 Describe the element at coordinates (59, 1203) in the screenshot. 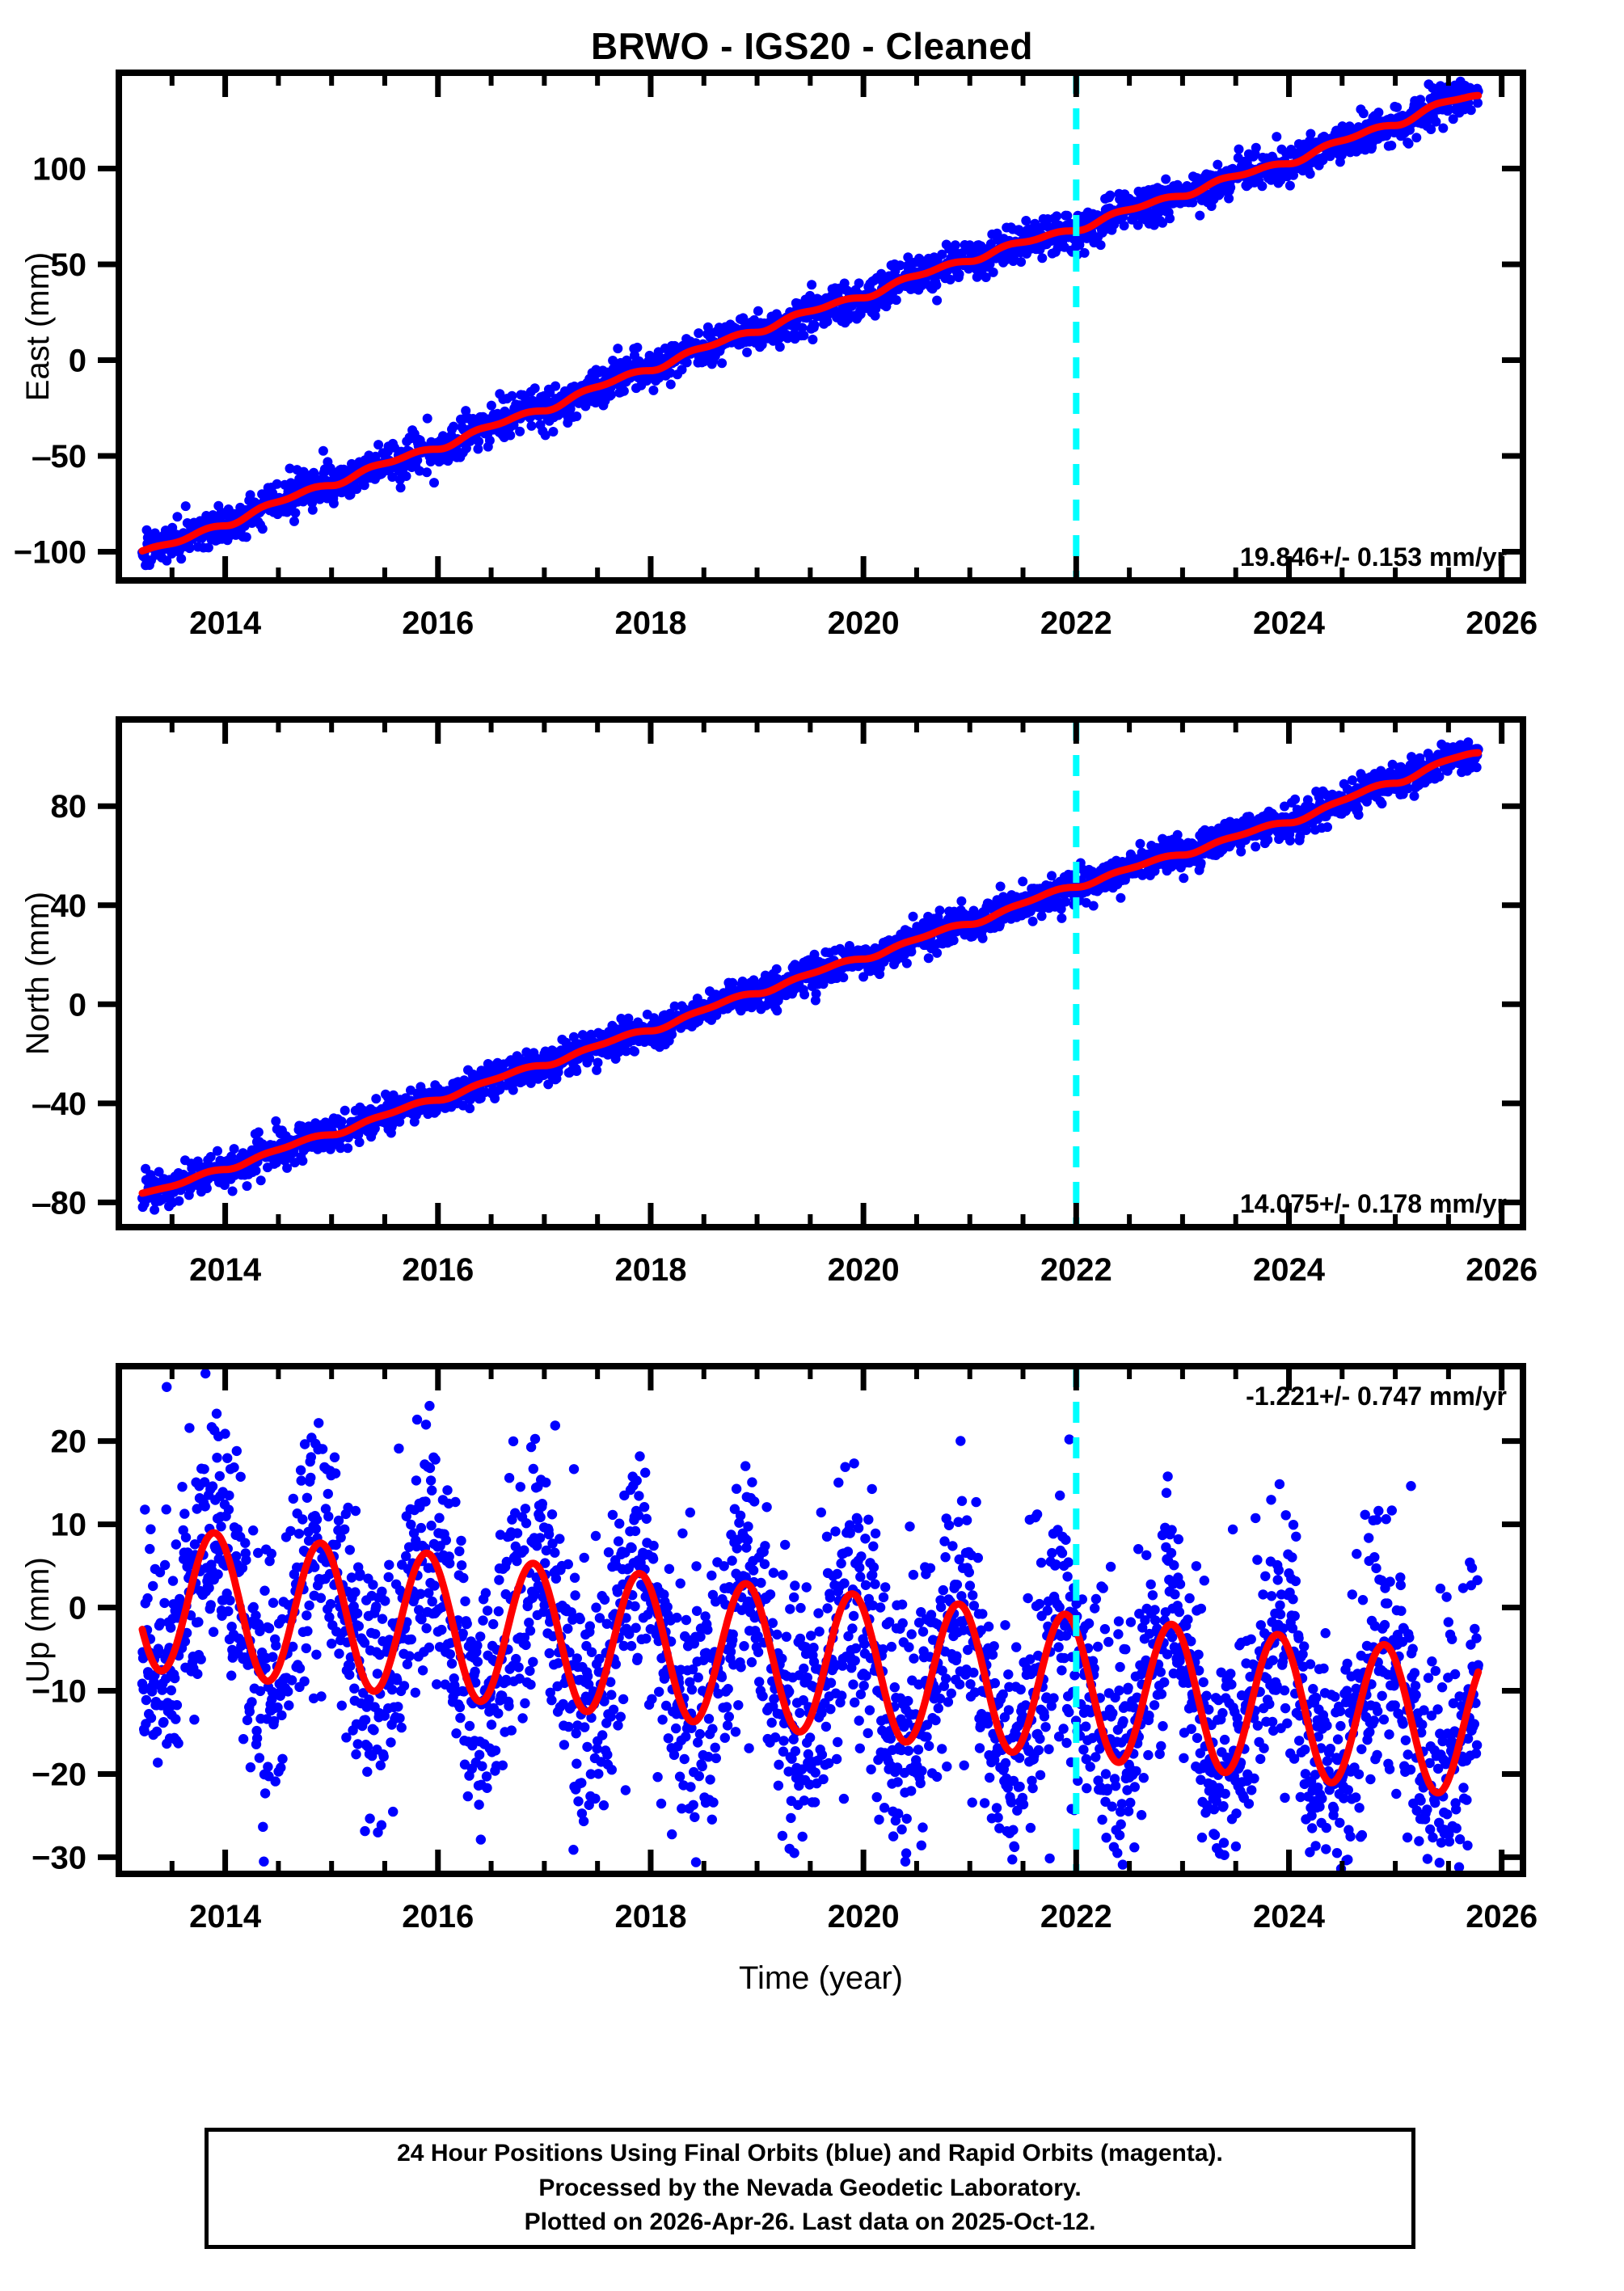

I see `y-tick-label: ‒80` at that location.